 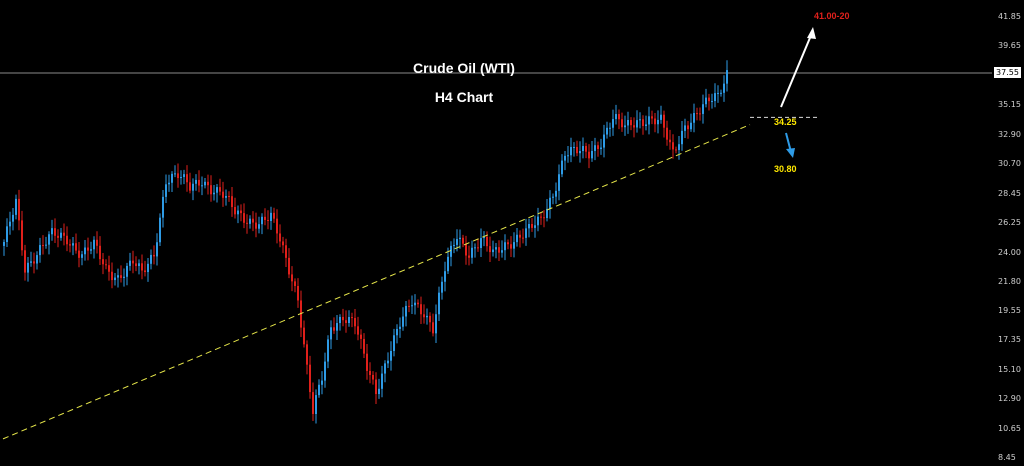 I want to click on y-tick-label: 15.10, so click(x=1009, y=370).